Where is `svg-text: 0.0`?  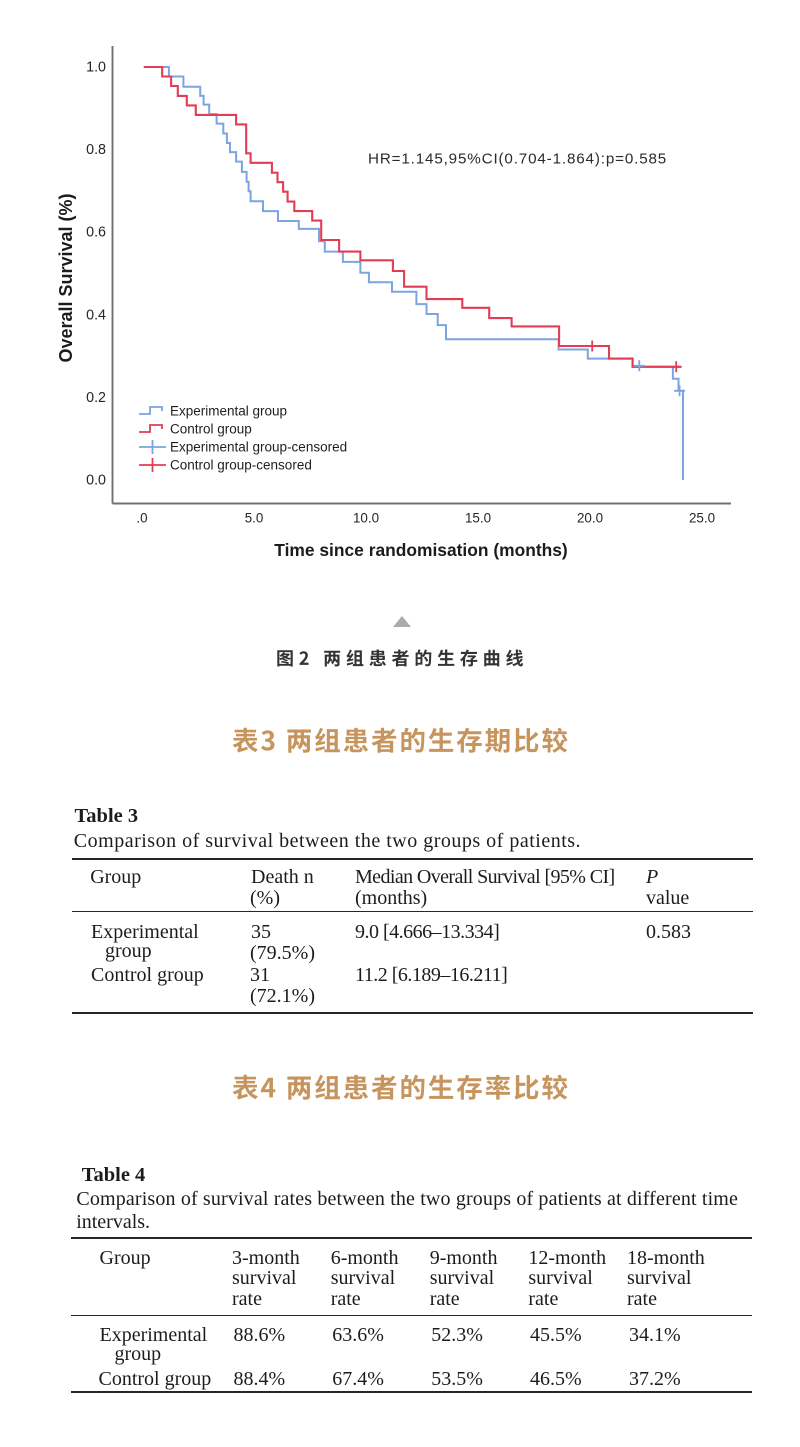
svg-text: 0.0 is located at coordinates (96, 481).